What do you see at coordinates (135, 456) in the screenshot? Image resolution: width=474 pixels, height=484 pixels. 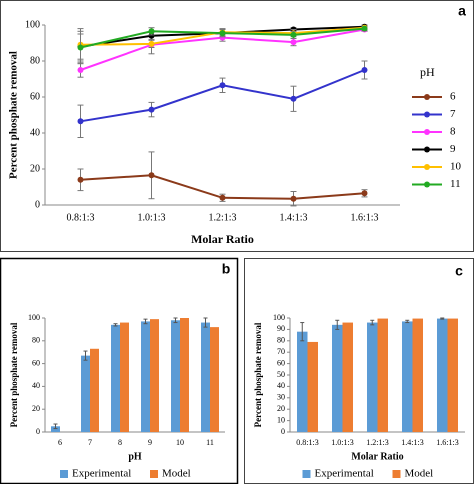 I see `x-axis-label: pH` at bounding box center [135, 456].